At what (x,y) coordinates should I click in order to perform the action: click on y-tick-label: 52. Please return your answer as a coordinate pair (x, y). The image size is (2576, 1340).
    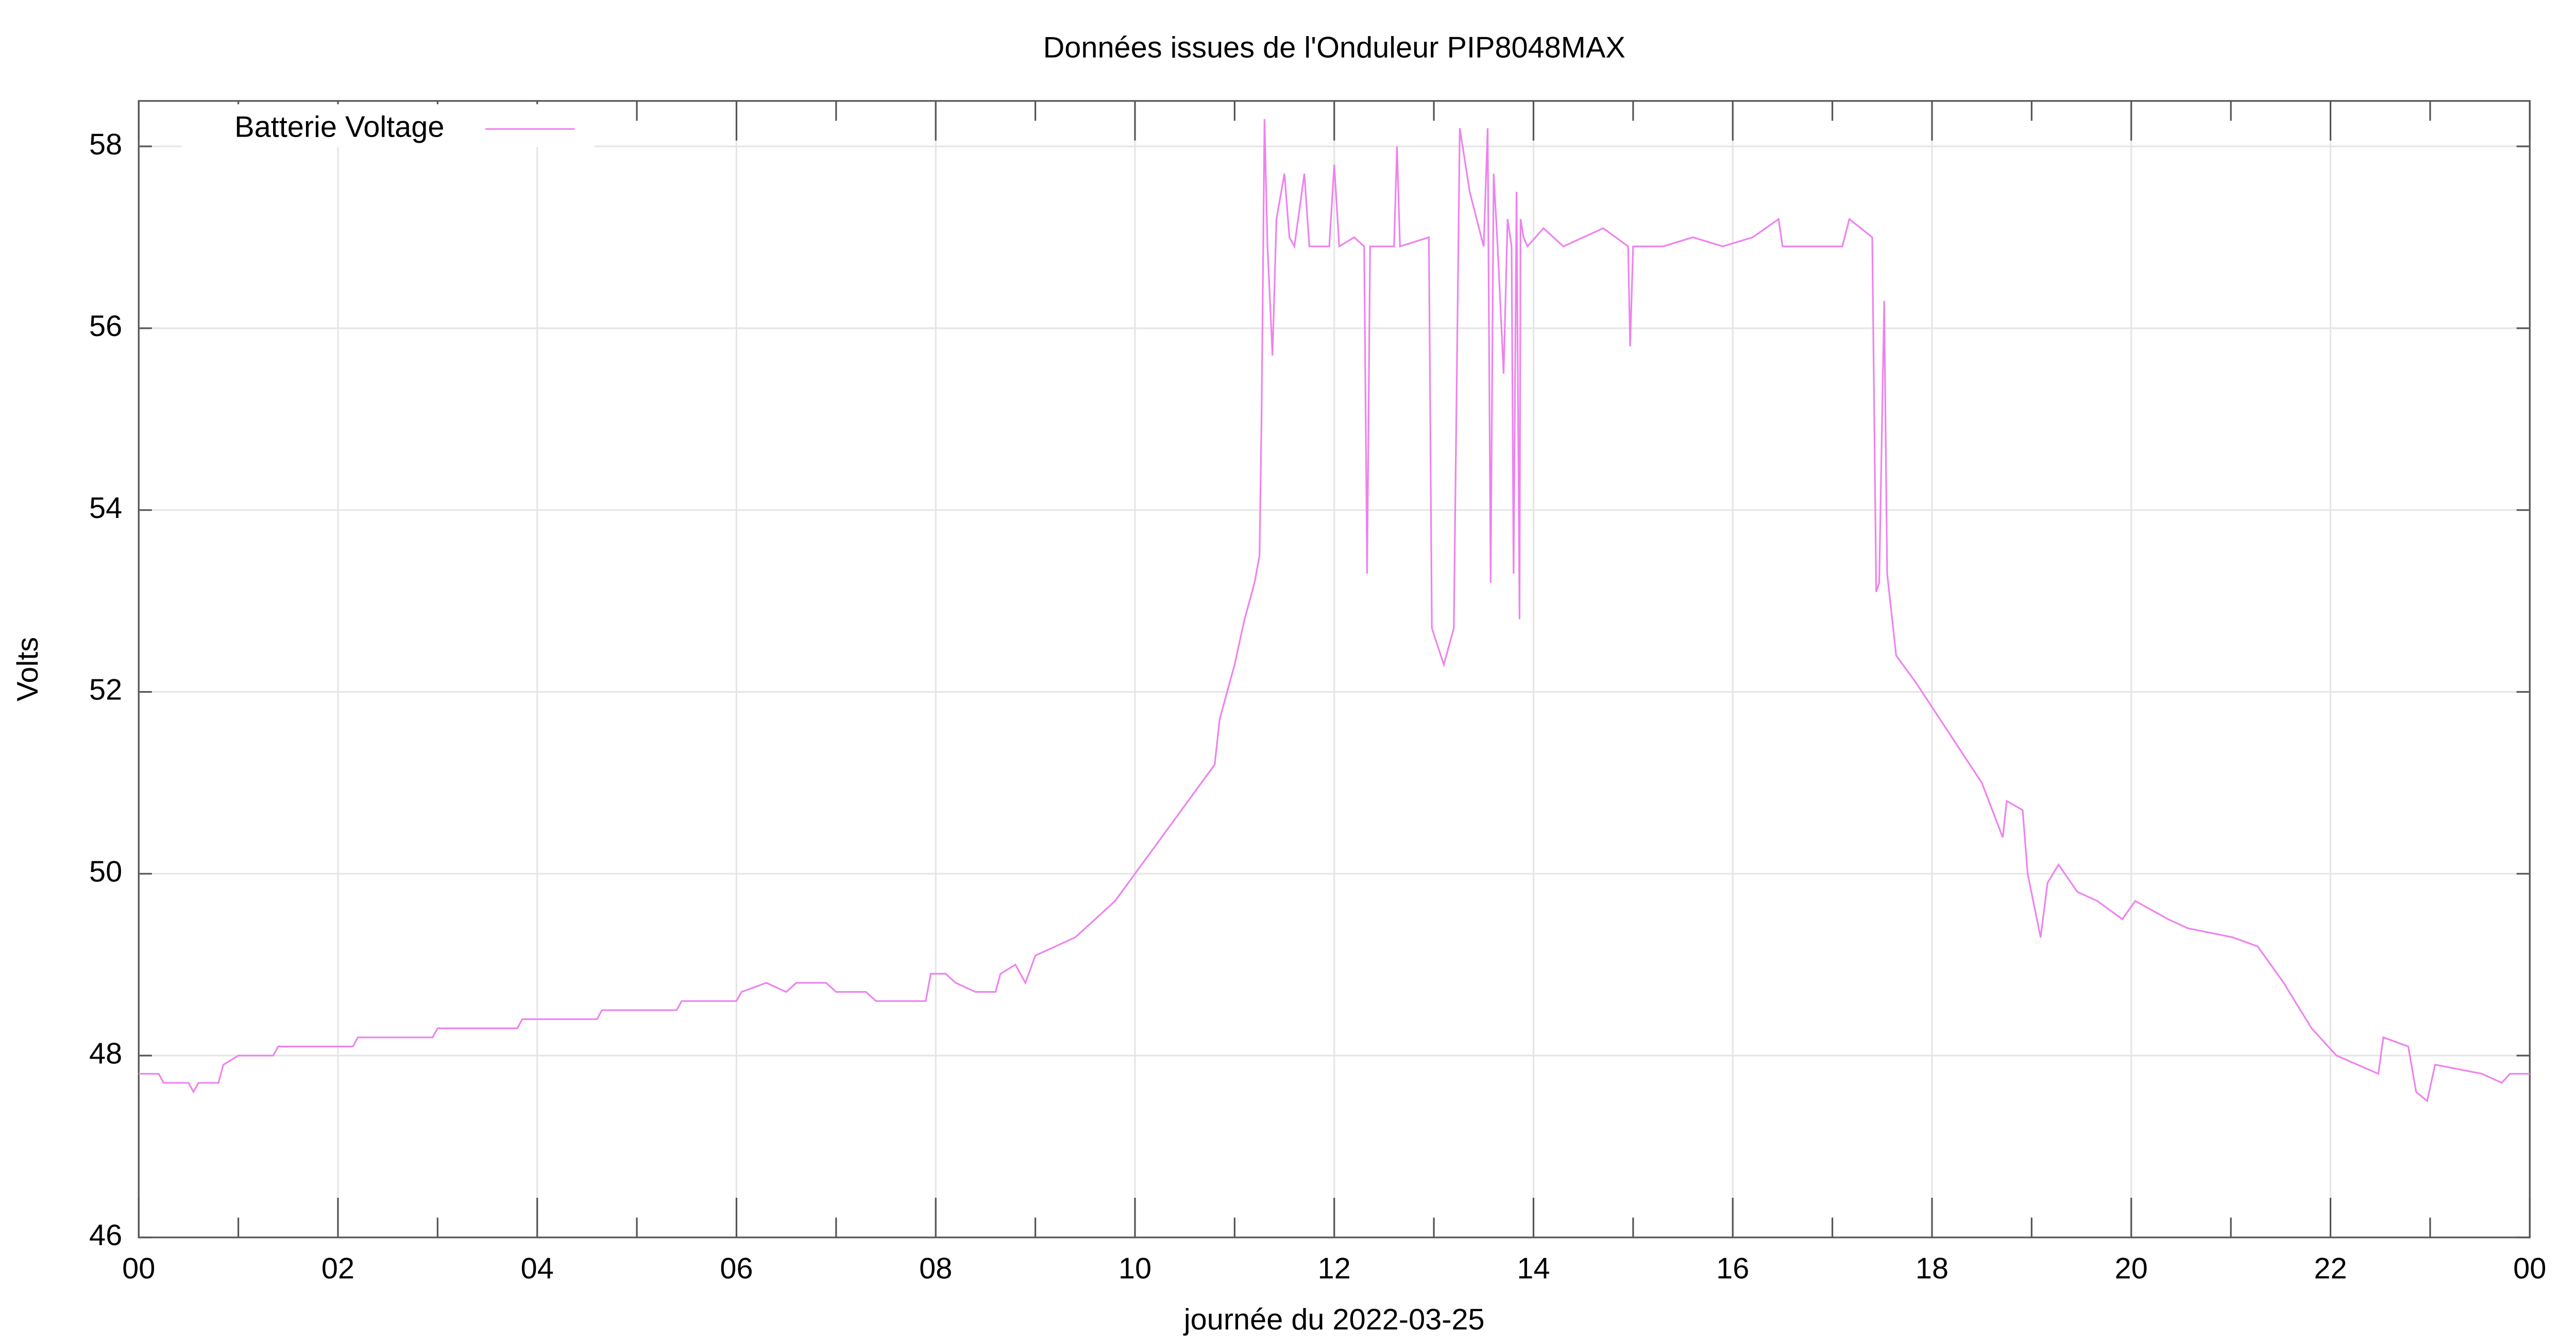
    Looking at the image, I should click on (105, 690).